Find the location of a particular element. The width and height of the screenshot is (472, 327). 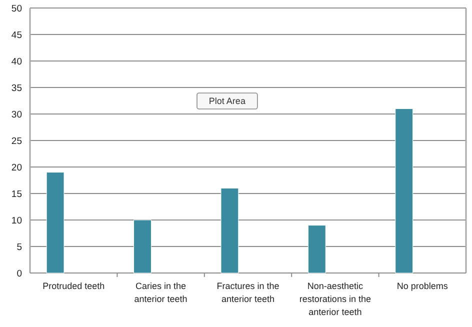

annotation: Plot Area is located at coordinates (227, 101).